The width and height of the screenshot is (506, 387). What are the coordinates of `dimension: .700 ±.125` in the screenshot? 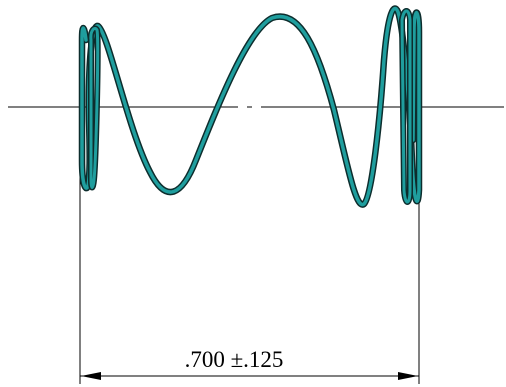 It's located at (249, 363).